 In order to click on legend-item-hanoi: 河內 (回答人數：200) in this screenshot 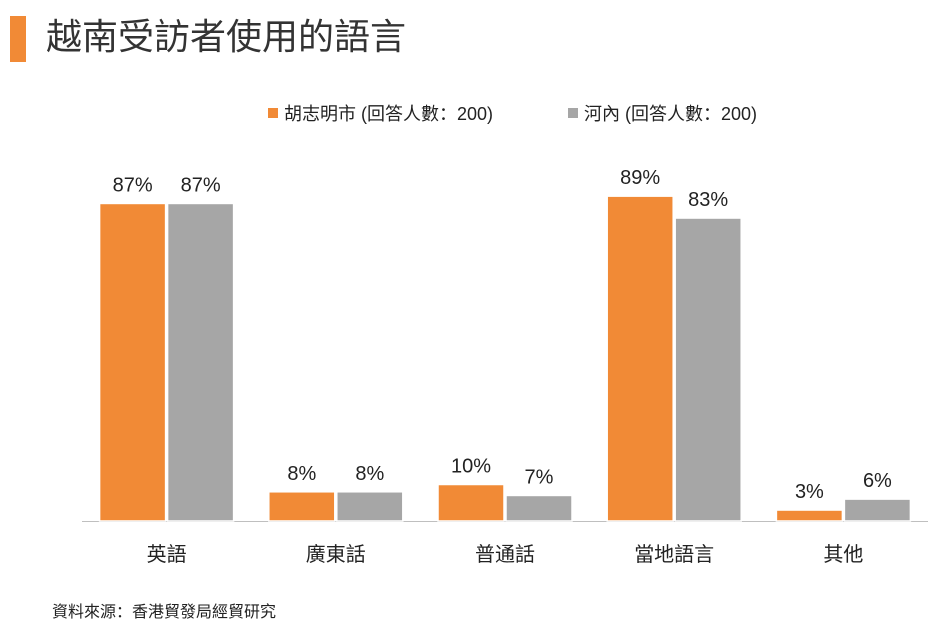, I will do `click(662, 113)`.